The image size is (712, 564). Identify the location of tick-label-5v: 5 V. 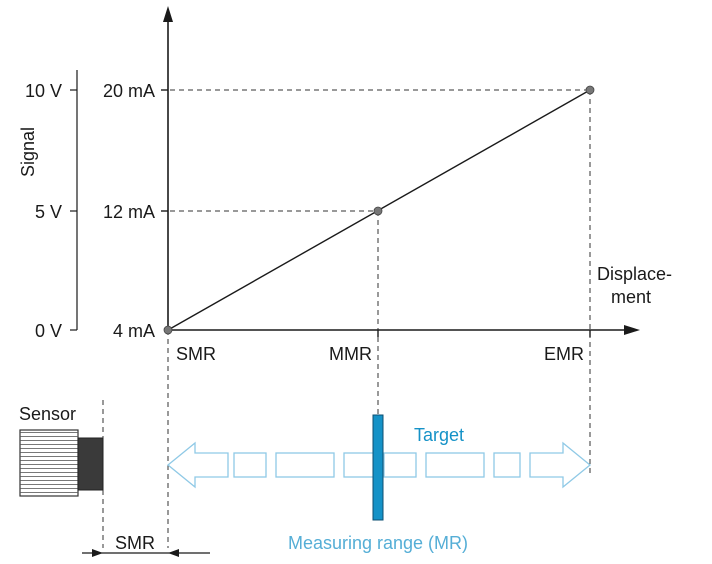
(48, 212).